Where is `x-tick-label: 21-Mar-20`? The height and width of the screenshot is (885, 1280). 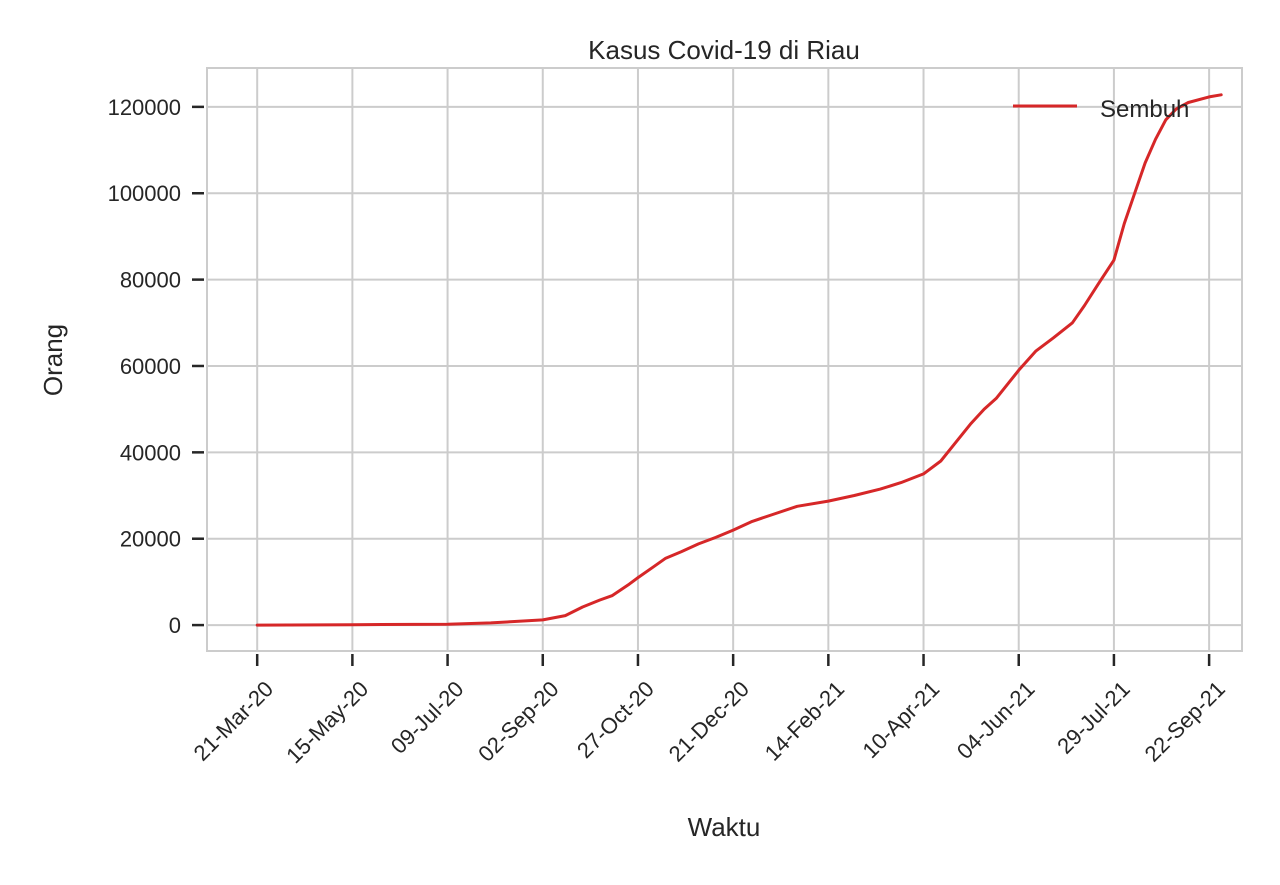
x-tick-label: 21-Mar-20 is located at coordinates (233, 720).